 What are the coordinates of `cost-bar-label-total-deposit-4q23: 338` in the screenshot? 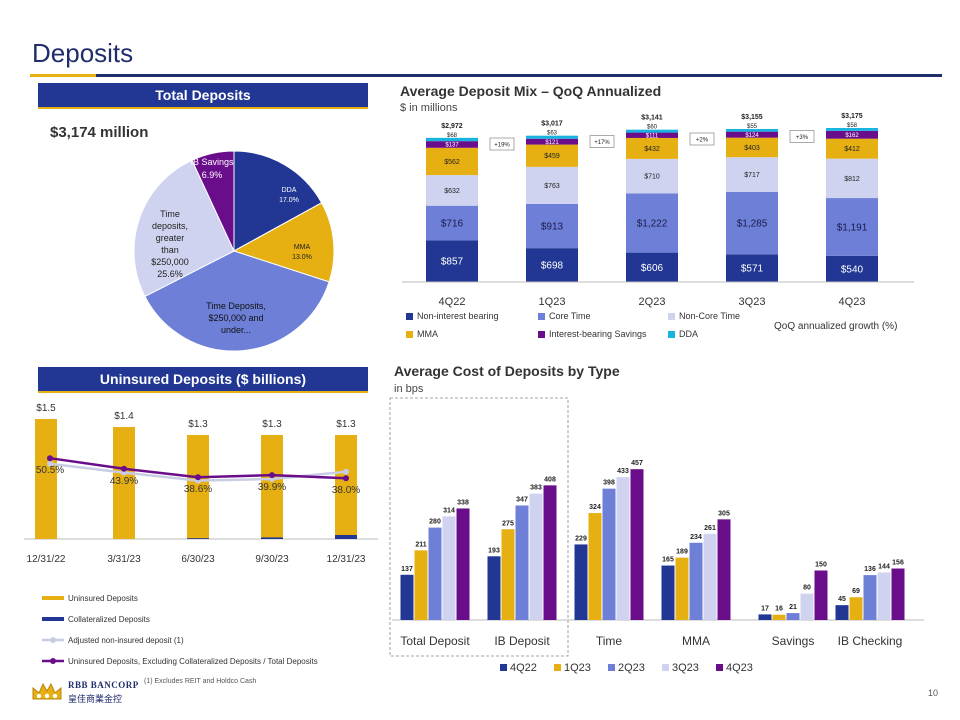 It's located at (463, 502).